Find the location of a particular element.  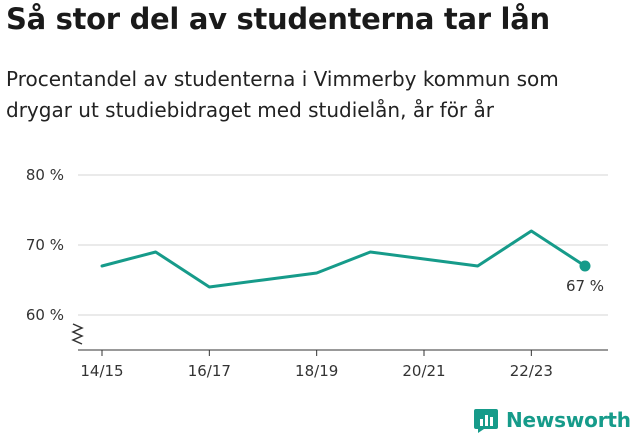

end-point-marker is located at coordinates (585, 266).